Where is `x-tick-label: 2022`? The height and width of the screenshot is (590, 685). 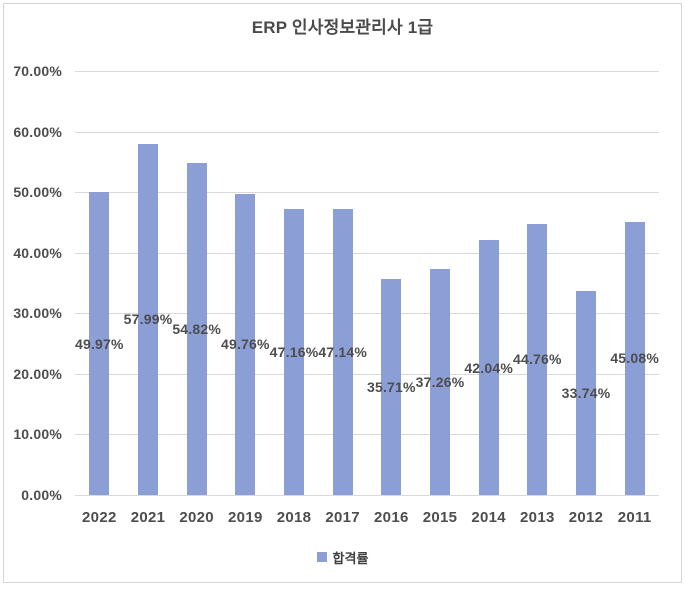 x-tick-label: 2022 is located at coordinates (99, 517).